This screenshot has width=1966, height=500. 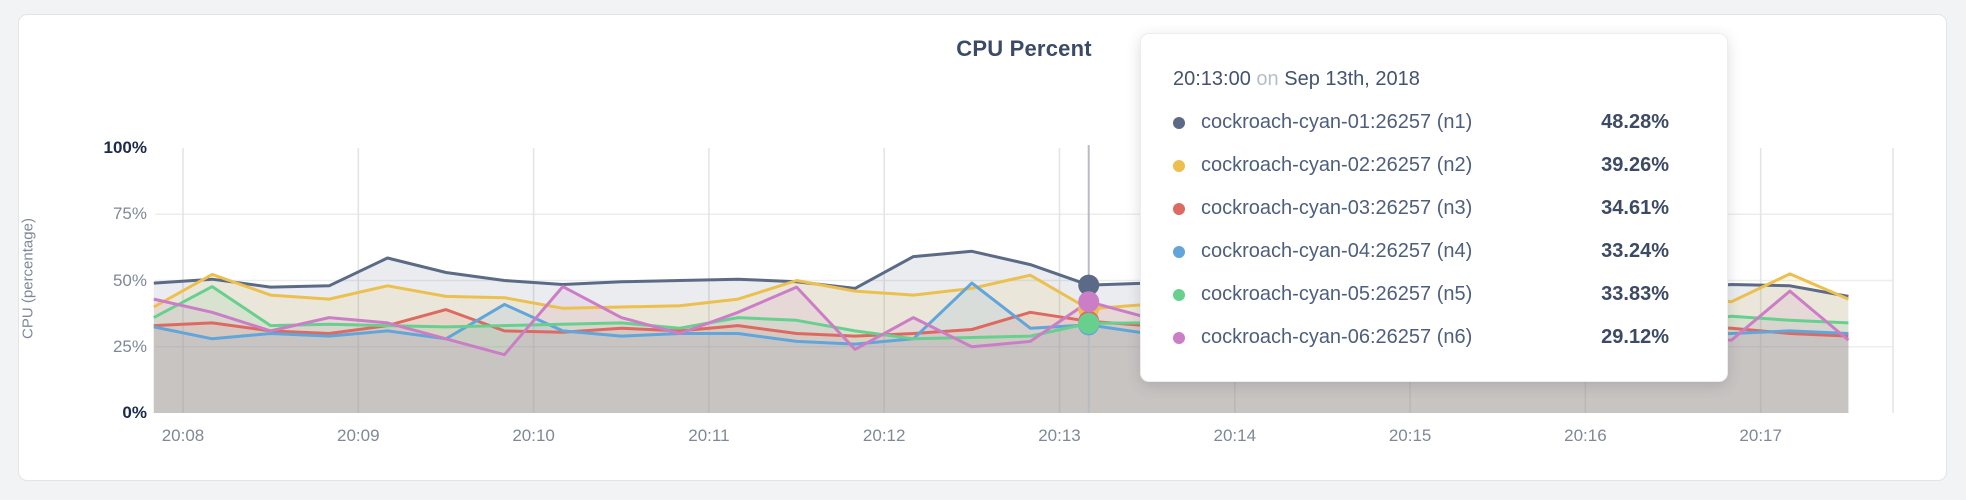 I want to click on x-tick-label: 20:12, so click(x=884, y=435).